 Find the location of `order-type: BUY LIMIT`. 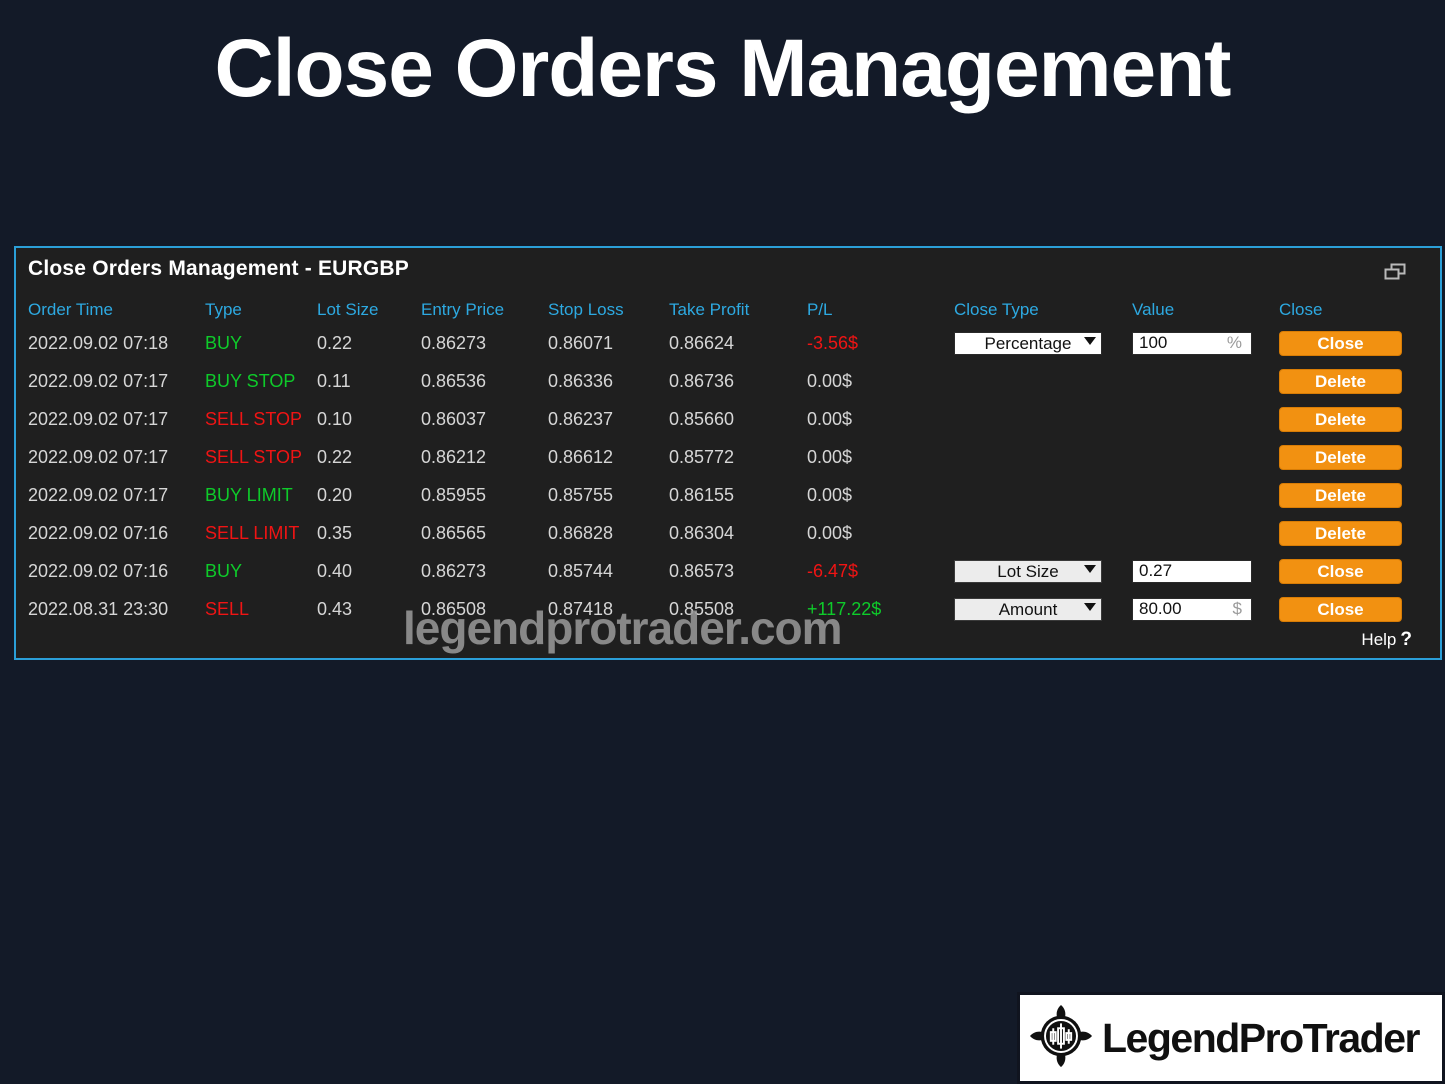

order-type: BUY LIMIT is located at coordinates (249, 494).